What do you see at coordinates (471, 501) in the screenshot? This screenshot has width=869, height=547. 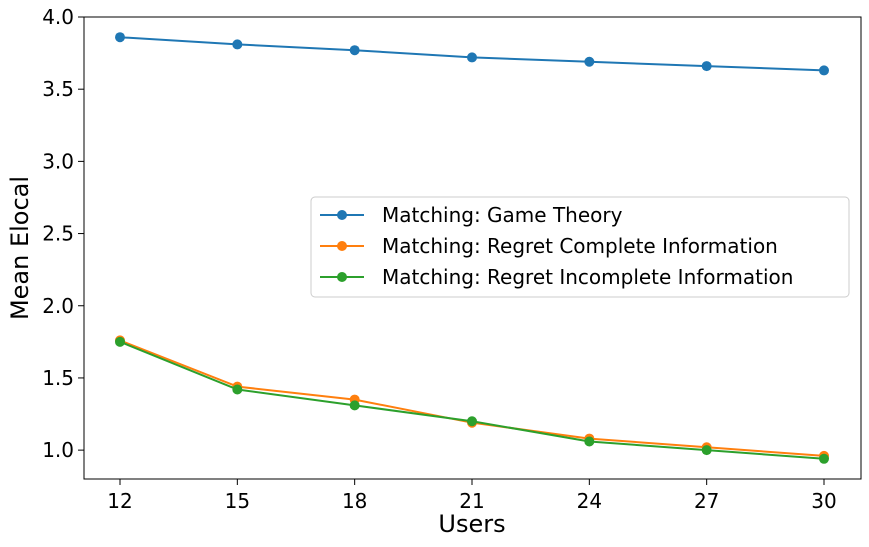 I see `x-tick-label: 21` at bounding box center [471, 501].